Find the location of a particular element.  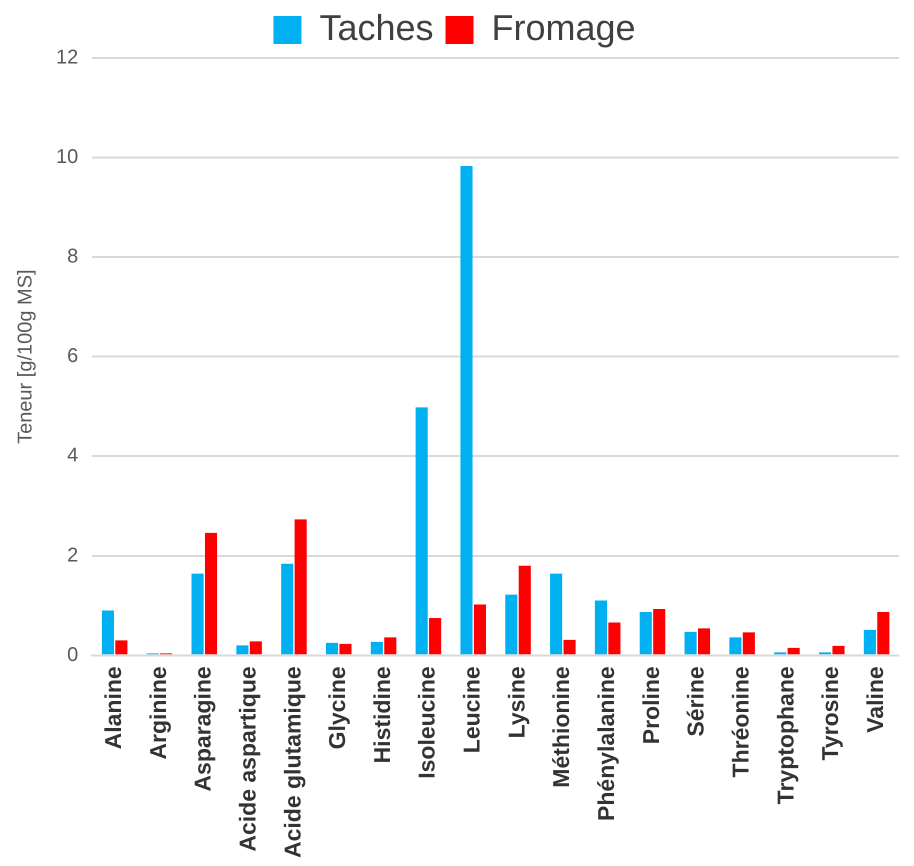

y-axis-title: Teneur [g/100g MS] is located at coordinates (25, 356).